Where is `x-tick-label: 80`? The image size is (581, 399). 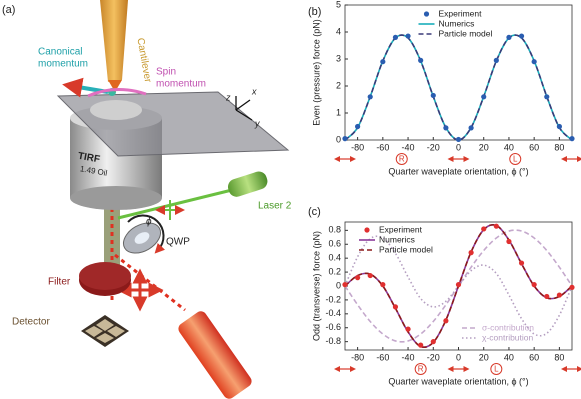 x-tick-label: 80 is located at coordinates (559, 357).